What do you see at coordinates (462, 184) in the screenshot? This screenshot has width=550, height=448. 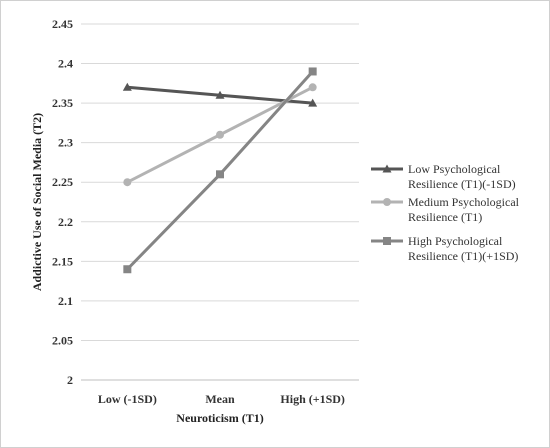 I see `legend-label: Resilience (T1)(-1SD)` at bounding box center [462, 184].